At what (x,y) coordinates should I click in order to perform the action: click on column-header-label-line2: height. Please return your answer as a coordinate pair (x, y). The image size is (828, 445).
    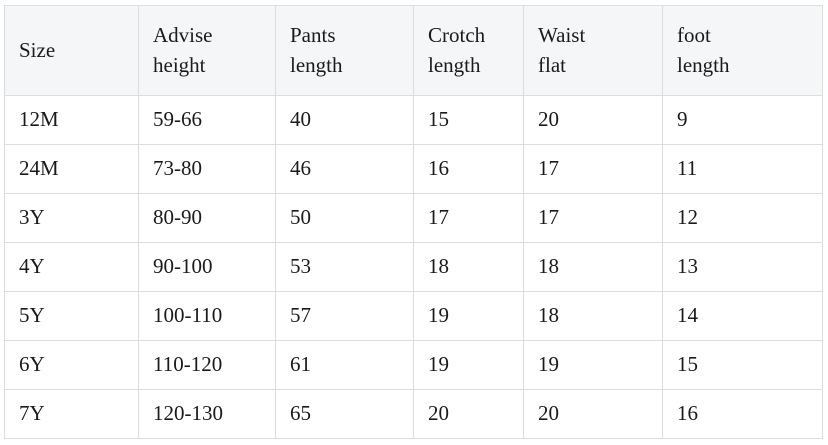
    Looking at the image, I should click on (179, 64).